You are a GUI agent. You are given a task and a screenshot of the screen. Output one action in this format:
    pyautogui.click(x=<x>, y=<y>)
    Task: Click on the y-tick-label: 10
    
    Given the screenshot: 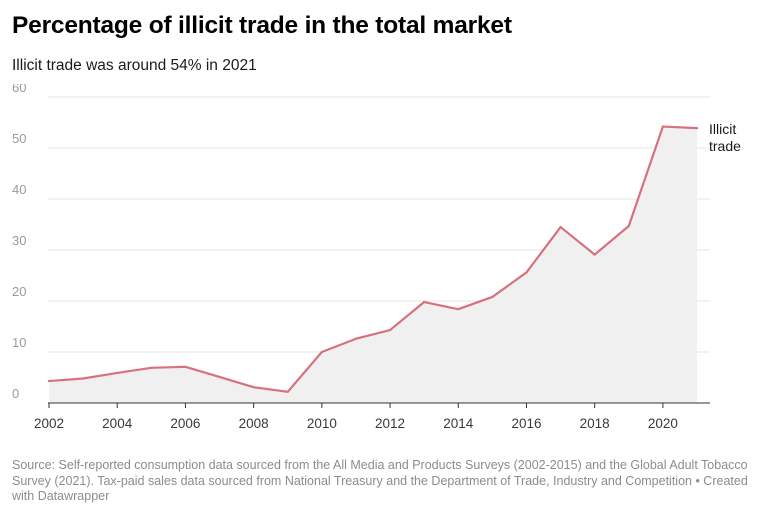 What is the action you would take?
    pyautogui.click(x=19, y=342)
    